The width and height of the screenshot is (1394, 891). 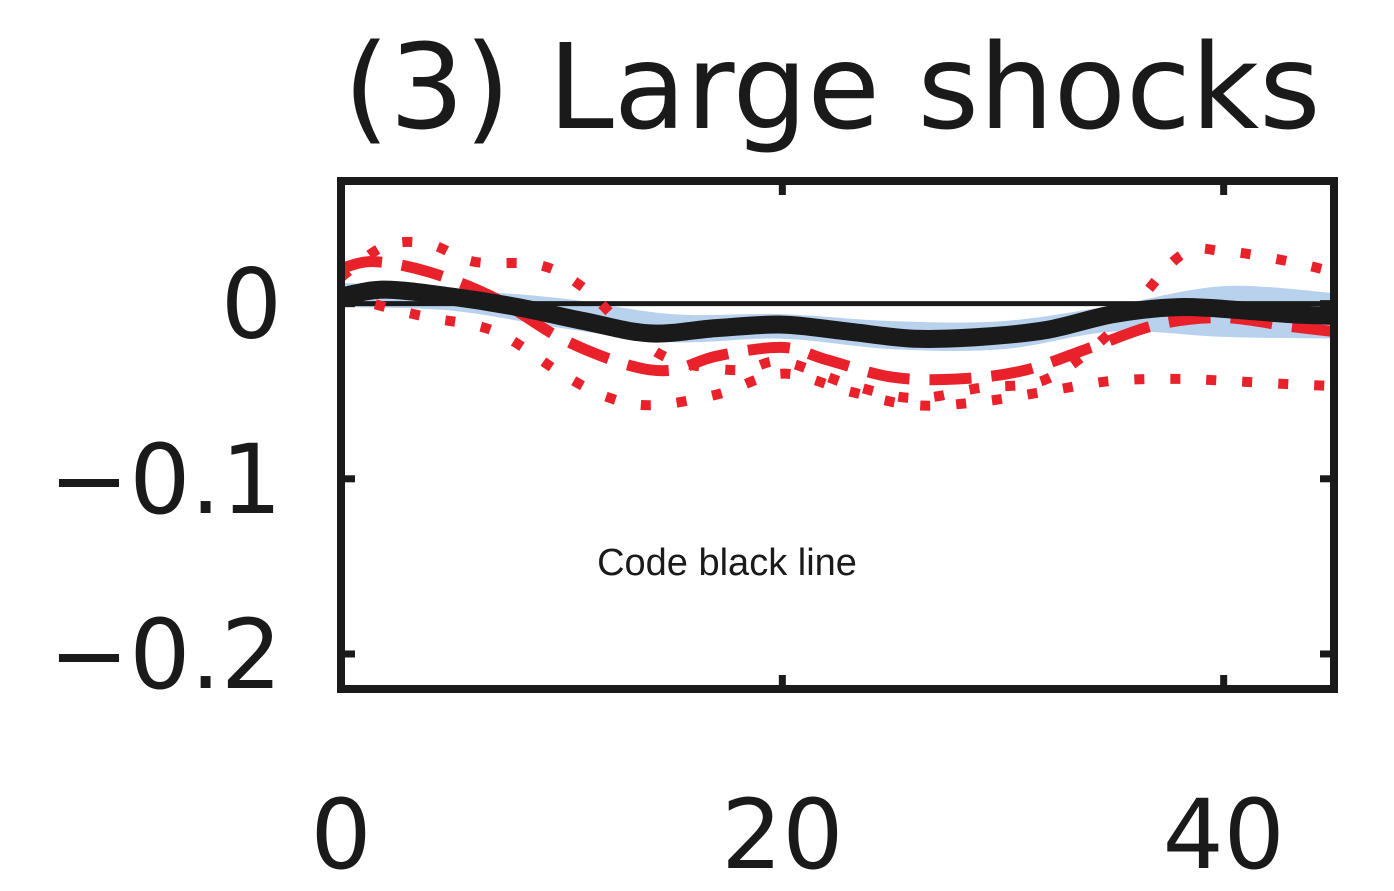 I want to click on y-tick-label-0: 0, so click(x=251, y=305).